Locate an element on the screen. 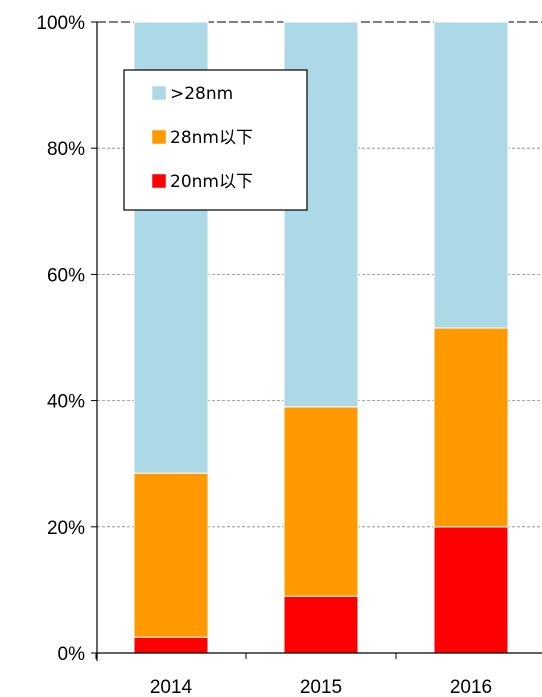 This screenshot has width=542, height=697. y-tick-label: 20% is located at coordinates (66, 528).